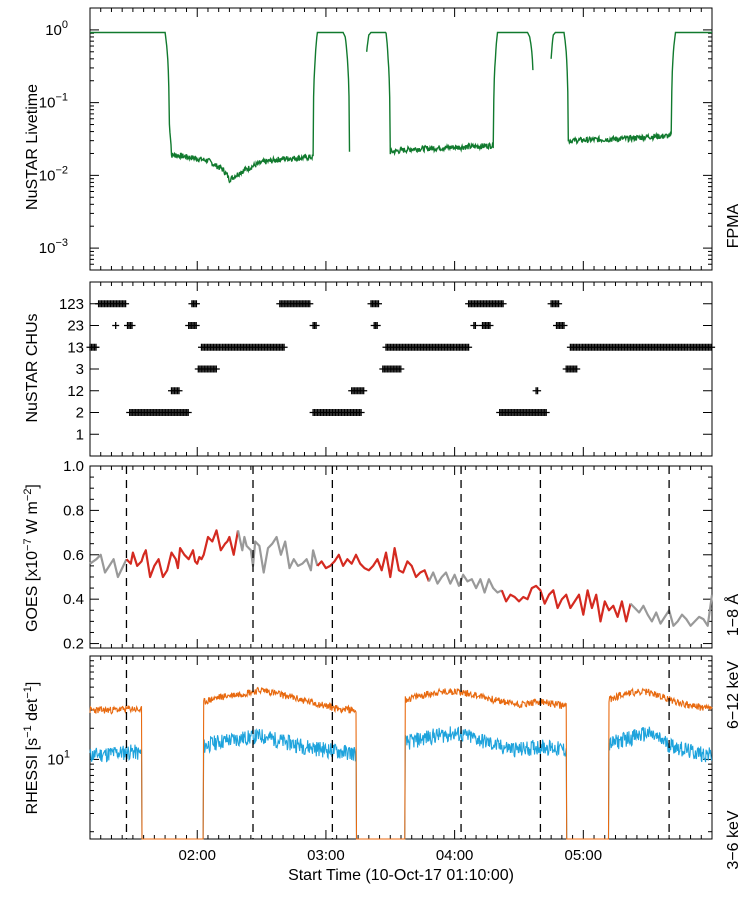  What do you see at coordinates (73, 466) in the screenshot?
I see `y-tick-label: 1.0` at bounding box center [73, 466].